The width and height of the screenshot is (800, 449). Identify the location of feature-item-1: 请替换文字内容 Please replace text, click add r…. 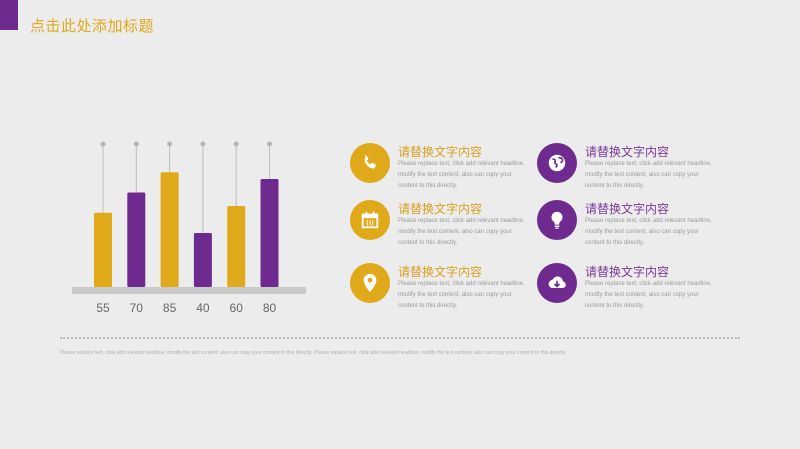
(442, 168).